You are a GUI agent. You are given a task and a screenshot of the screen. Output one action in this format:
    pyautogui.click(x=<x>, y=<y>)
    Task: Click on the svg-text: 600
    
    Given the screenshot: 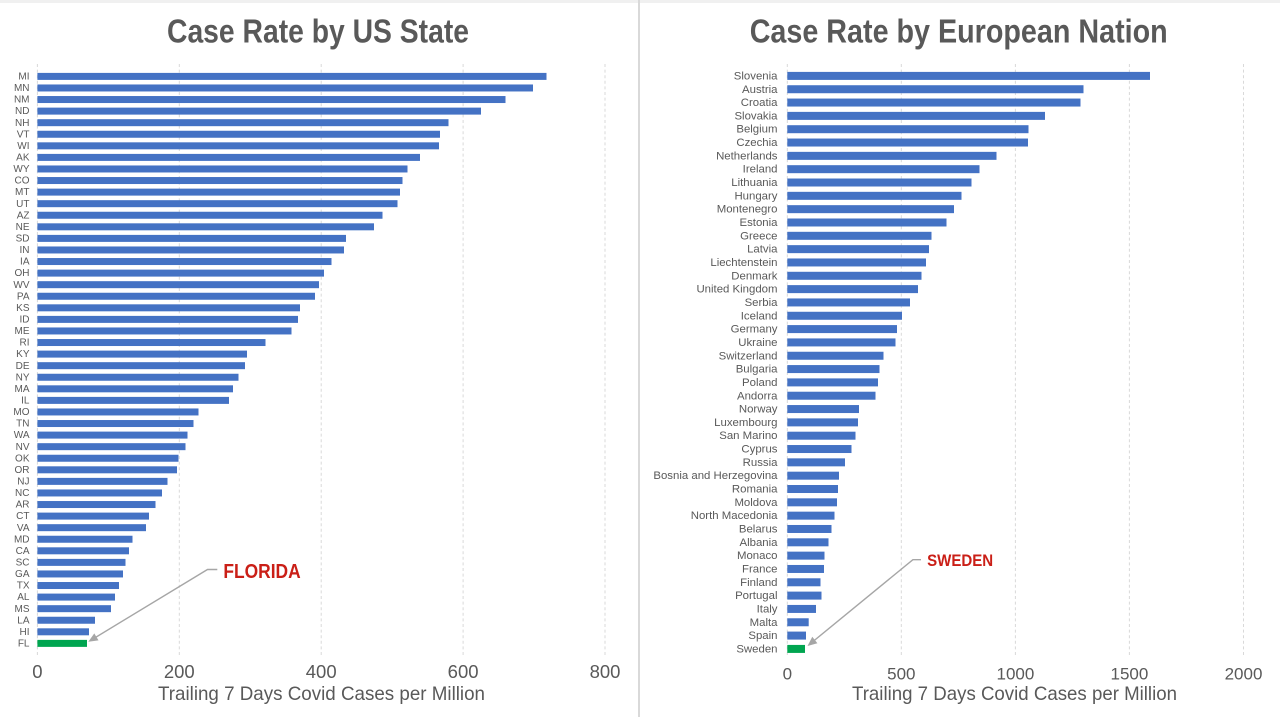 What is the action you would take?
    pyautogui.click(x=463, y=671)
    